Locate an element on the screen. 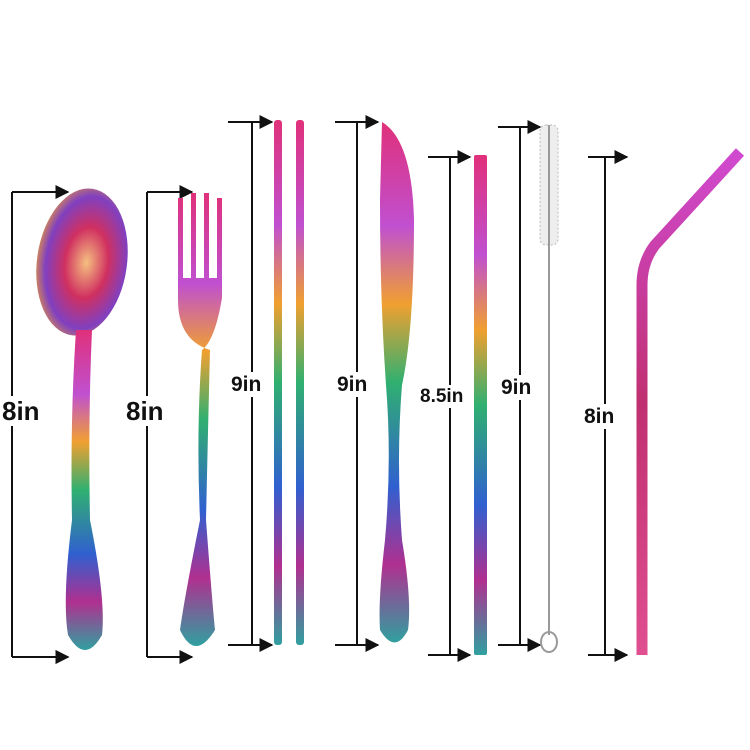 This screenshot has height=750, width=750. bent-straw is located at coordinates (690, 401).